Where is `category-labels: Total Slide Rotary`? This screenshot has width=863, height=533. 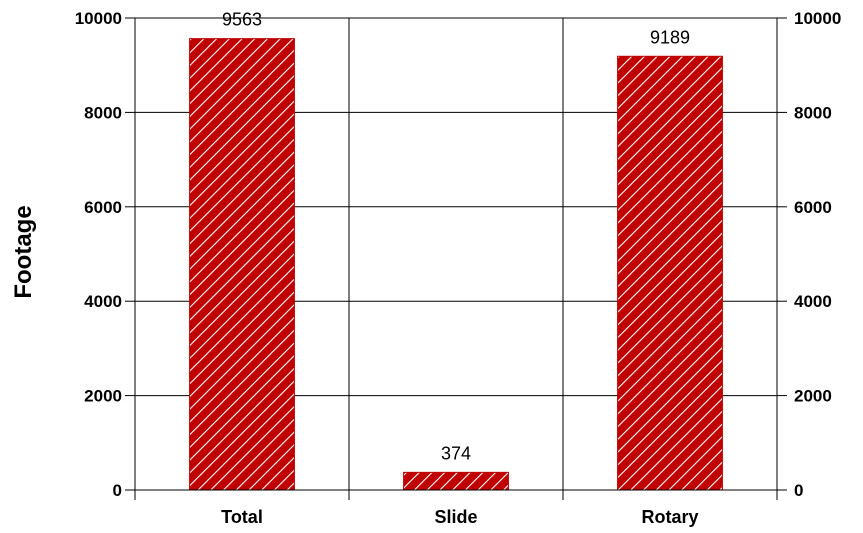
category-labels: Total Slide Rotary is located at coordinates (459, 517).